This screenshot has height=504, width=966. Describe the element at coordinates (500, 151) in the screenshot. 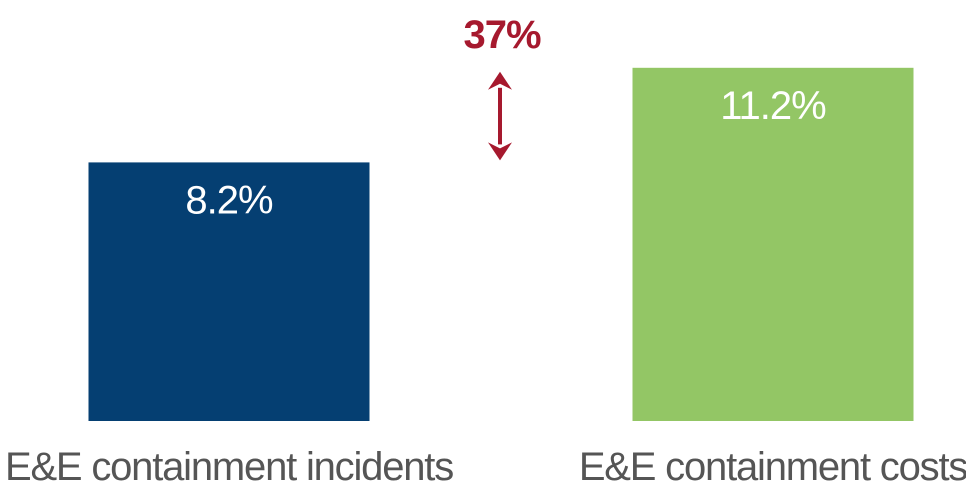

I see `arrow-head-down` at that location.